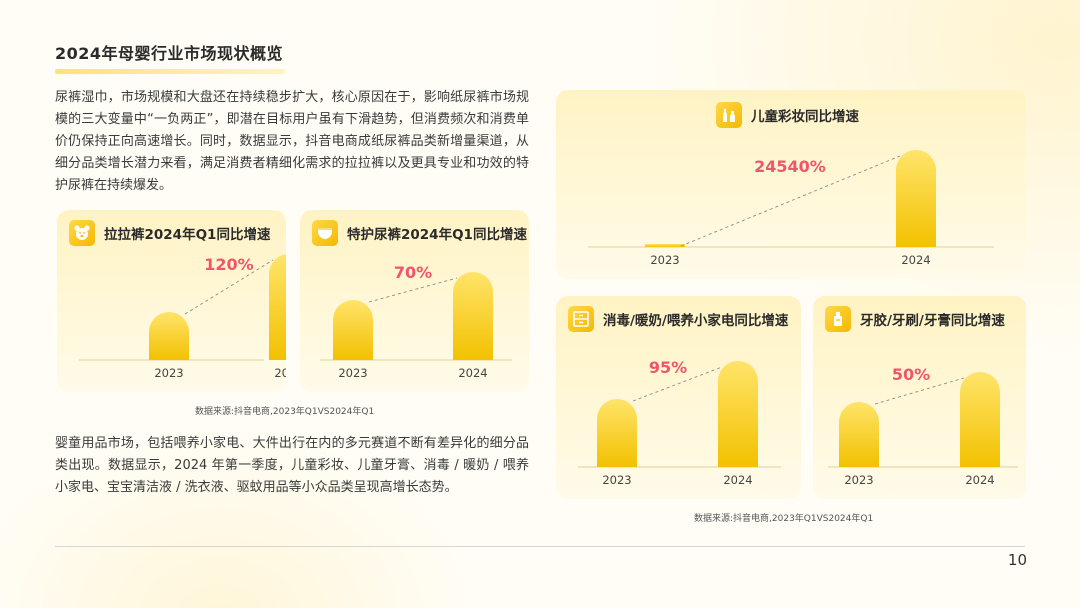 The image size is (1080, 608). I want to click on chart-plot: 2023 2024 50%, so click(923, 426).